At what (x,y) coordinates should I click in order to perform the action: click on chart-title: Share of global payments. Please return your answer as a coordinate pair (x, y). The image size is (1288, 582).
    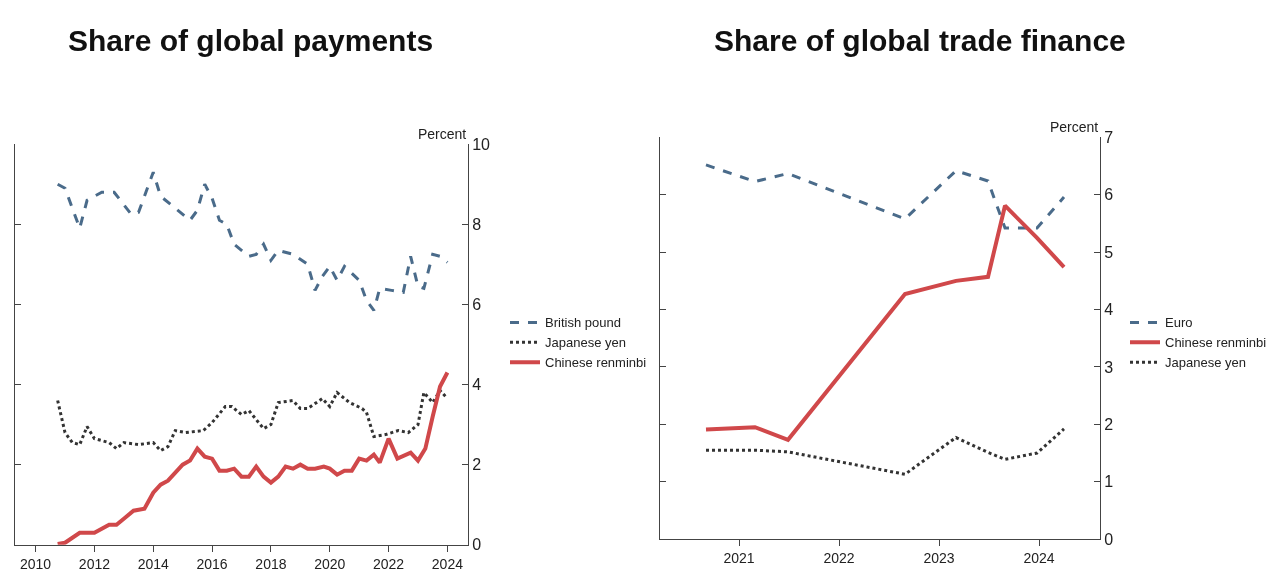
    Looking at the image, I should click on (251, 40).